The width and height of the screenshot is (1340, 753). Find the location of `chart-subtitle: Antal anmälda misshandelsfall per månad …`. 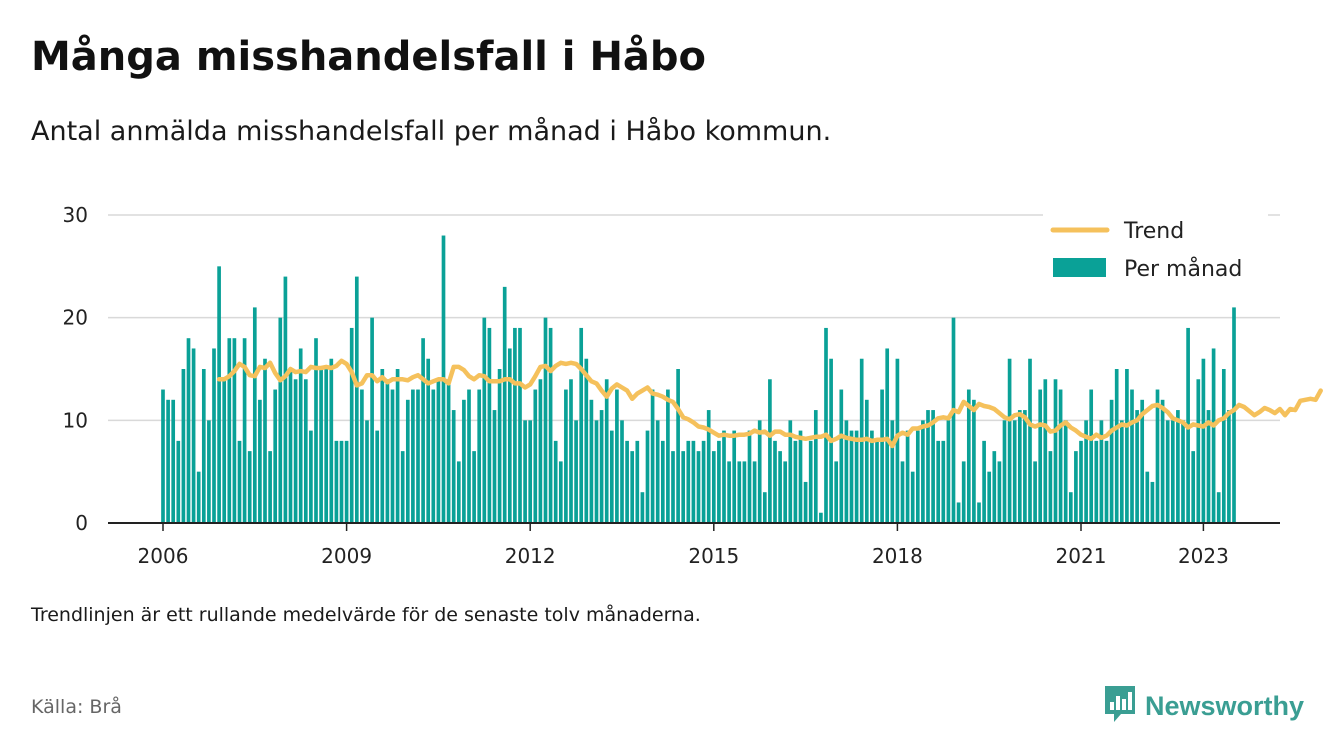

chart-subtitle: Antal anmälda misshandelsfall per månad … is located at coordinates (431, 131).